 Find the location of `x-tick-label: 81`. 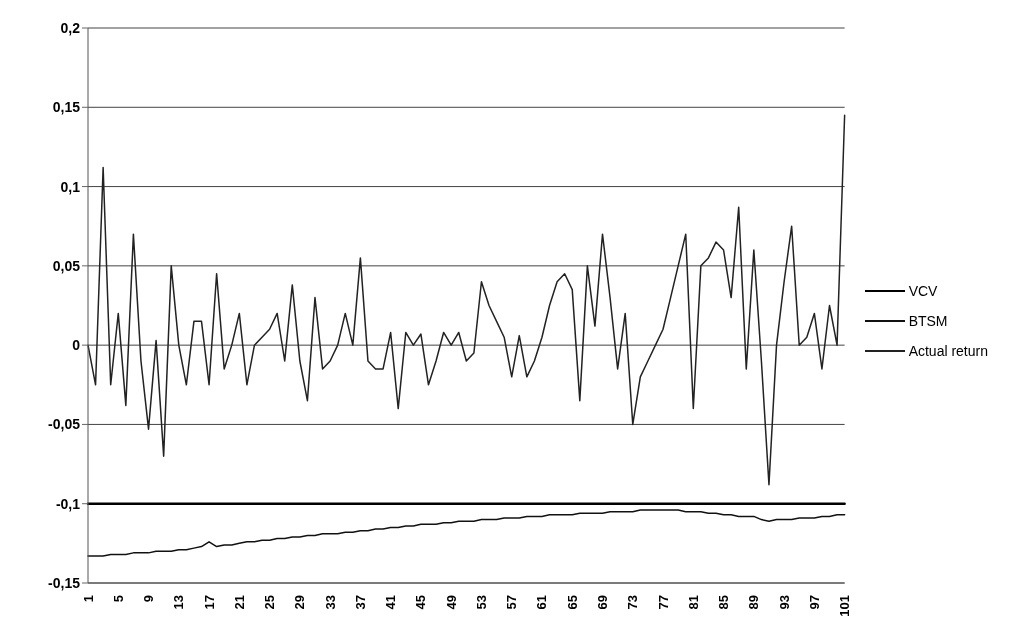

x-tick-label: 81 is located at coordinates (693, 602).